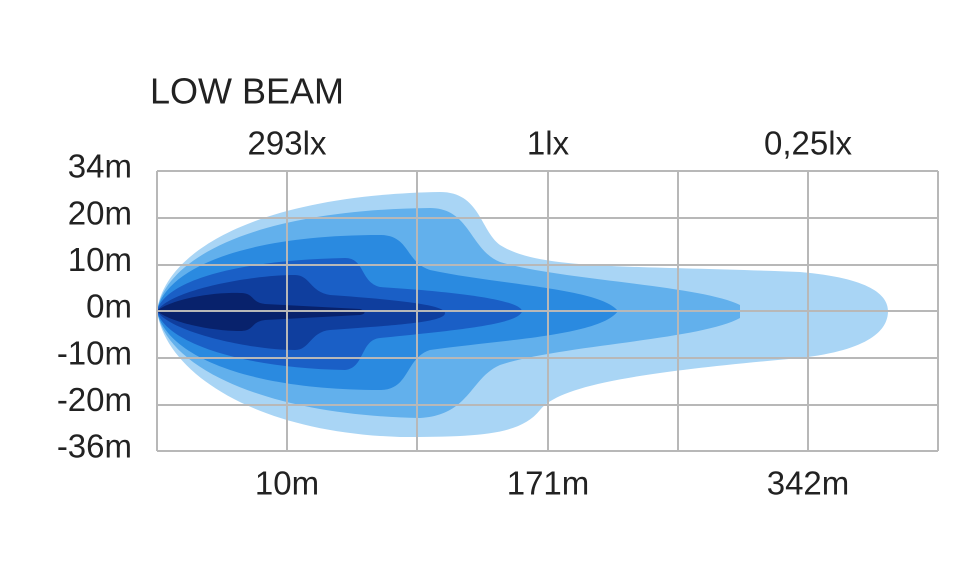 The height and width of the screenshot is (563, 977). What do you see at coordinates (808, 143) in the screenshot?
I see `top-label: 0,25lx` at bounding box center [808, 143].